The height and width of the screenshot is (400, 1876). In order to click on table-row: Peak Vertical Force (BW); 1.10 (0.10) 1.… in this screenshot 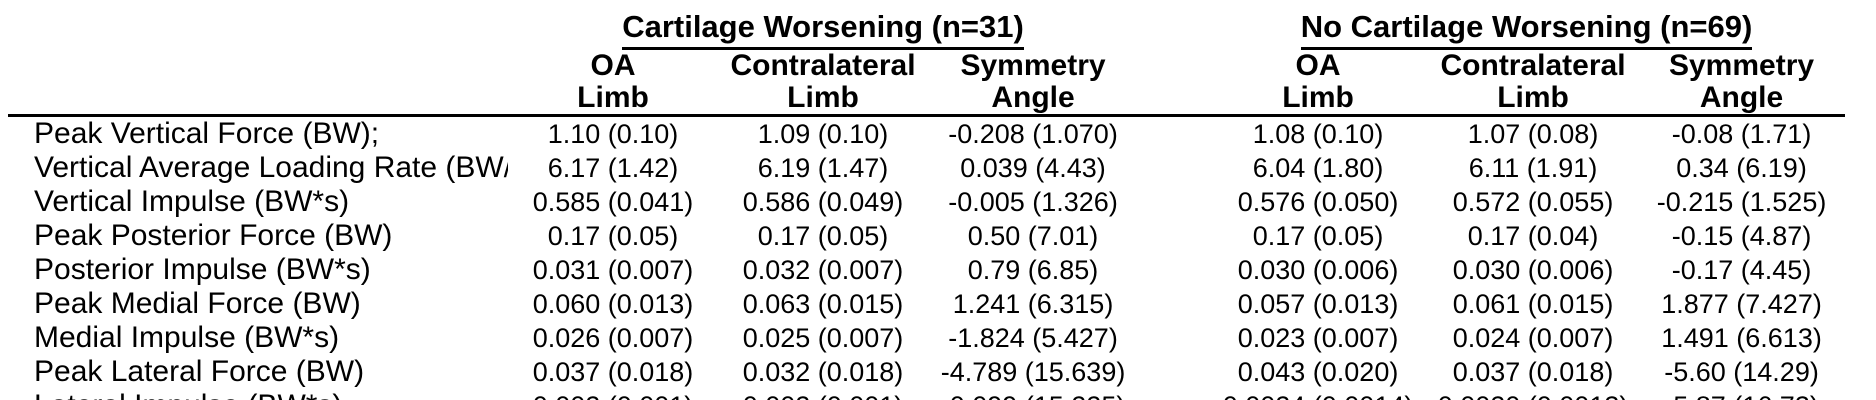, I will do `click(926, 134)`.